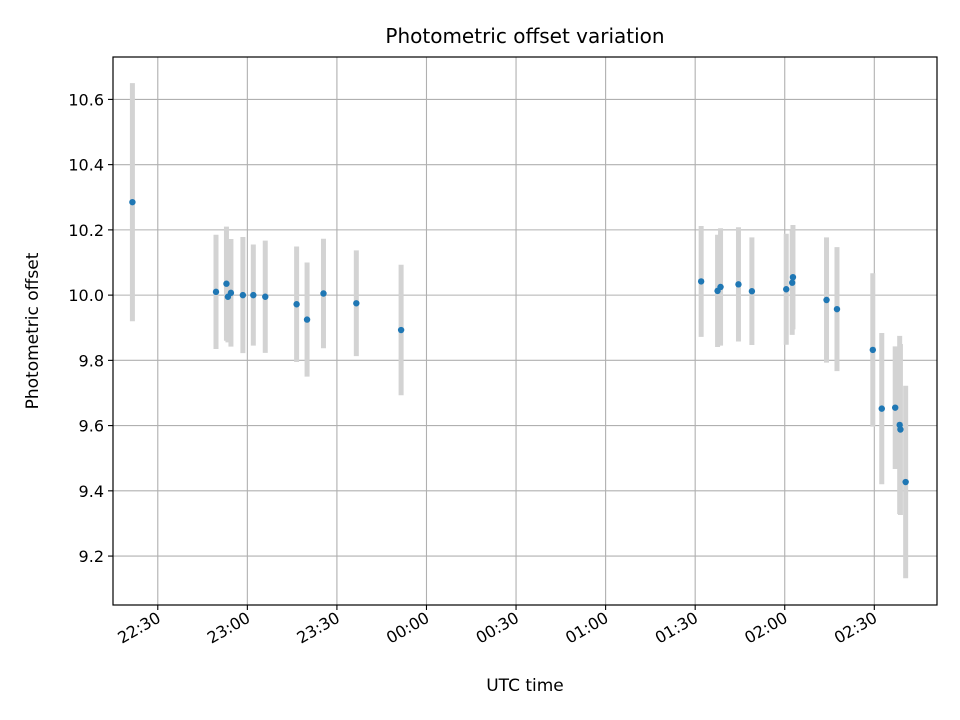 The image size is (960, 720). What do you see at coordinates (33, 330) in the screenshot?
I see `y-axis-label: Photometric offset` at bounding box center [33, 330].